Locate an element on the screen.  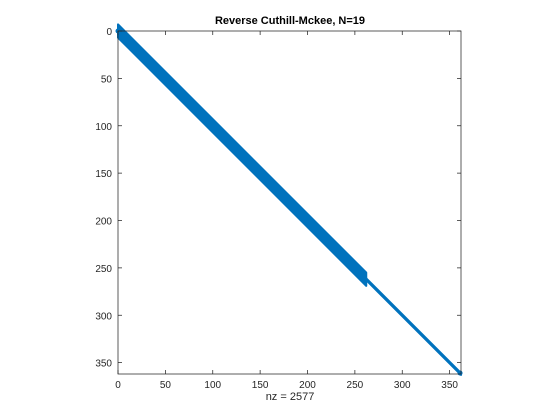
x-tick-label-2: 100 is located at coordinates (212, 385).